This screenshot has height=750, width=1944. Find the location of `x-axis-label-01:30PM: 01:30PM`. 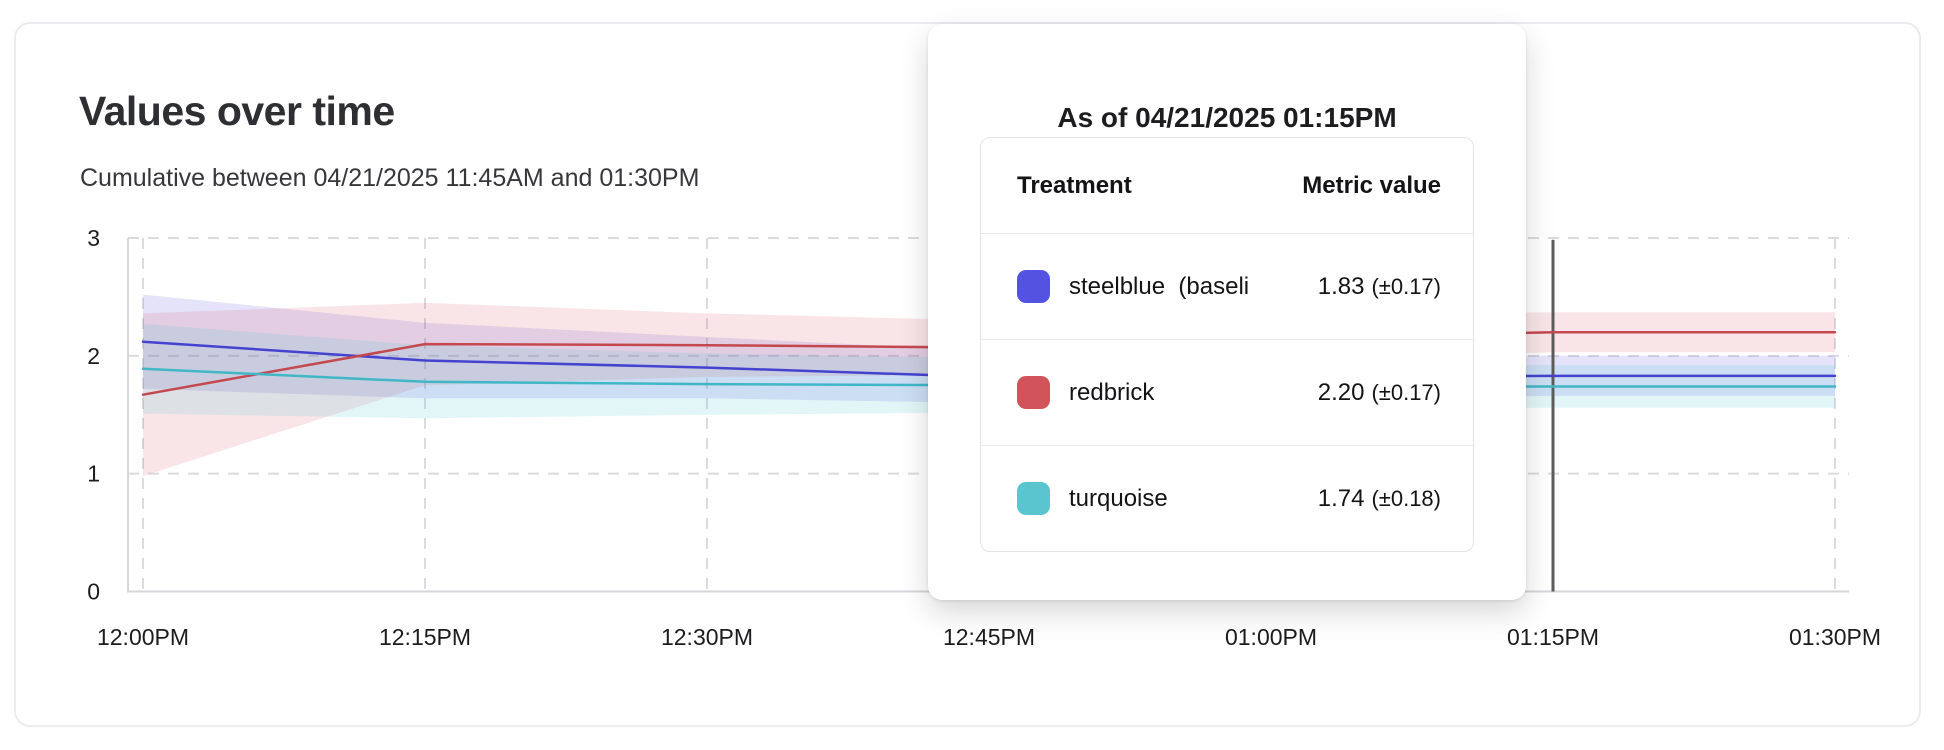

x-axis-label-01:30PM: 01:30PM is located at coordinates (1835, 637).